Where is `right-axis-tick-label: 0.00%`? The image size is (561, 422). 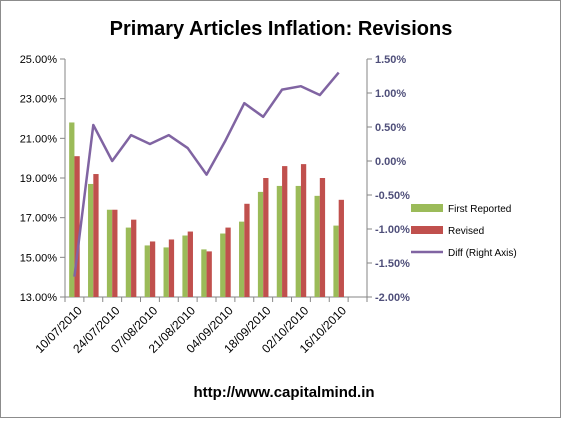
right-axis-tick-label: 0.00% is located at coordinates (390, 162).